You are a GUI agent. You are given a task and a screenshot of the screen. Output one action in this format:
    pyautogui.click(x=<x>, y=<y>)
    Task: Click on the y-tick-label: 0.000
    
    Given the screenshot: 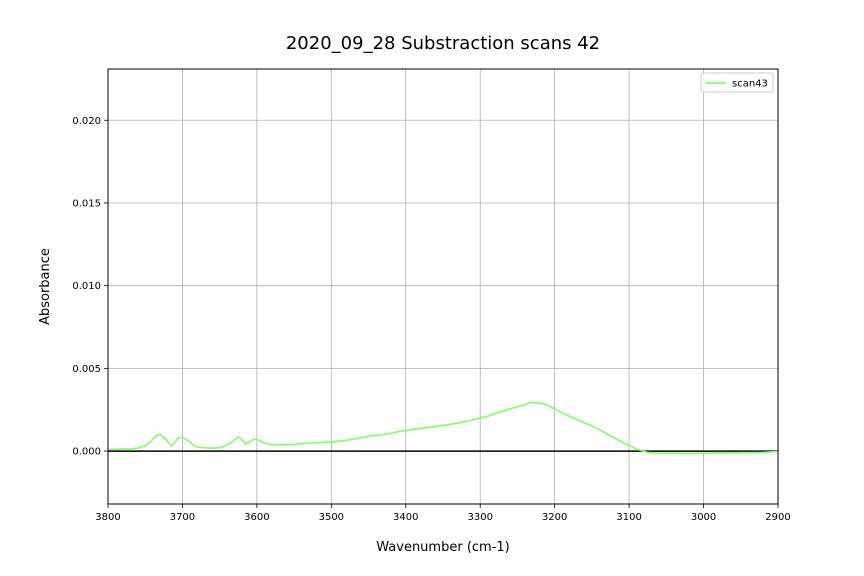 What is the action you would take?
    pyautogui.click(x=86, y=452)
    